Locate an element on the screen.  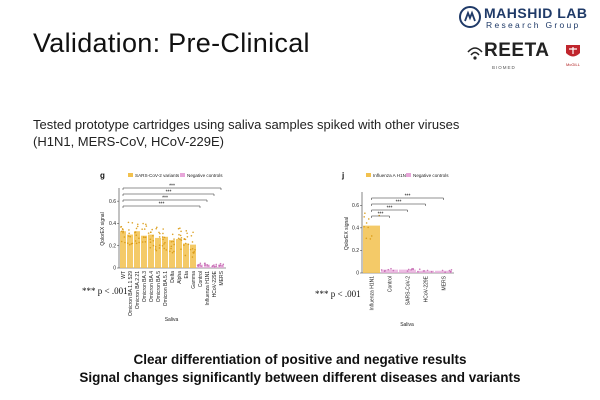
y-tick-label: 0 is located at coordinates (114, 269).